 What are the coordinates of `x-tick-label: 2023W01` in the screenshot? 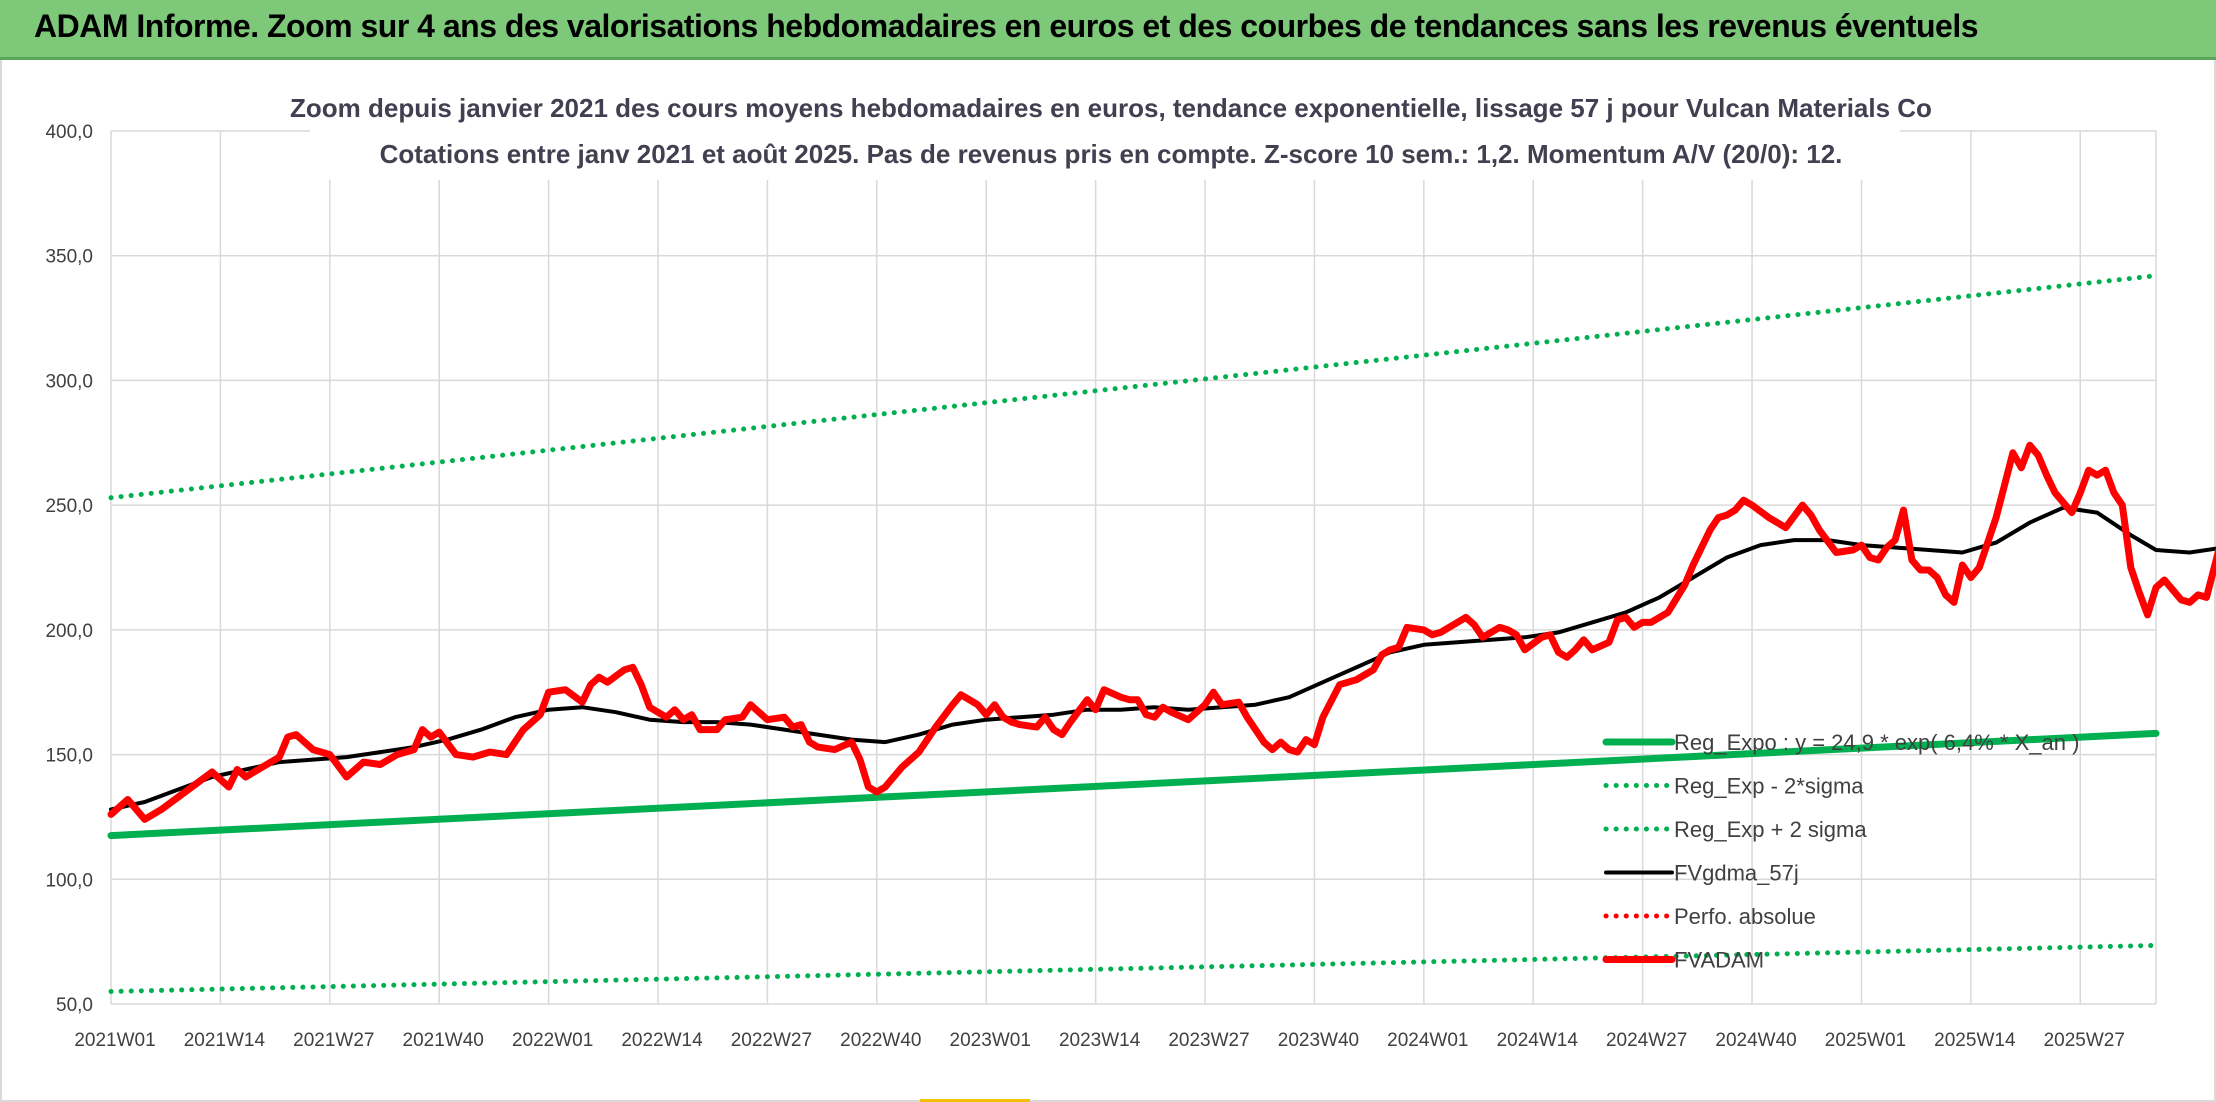 It's located at (990, 1040).